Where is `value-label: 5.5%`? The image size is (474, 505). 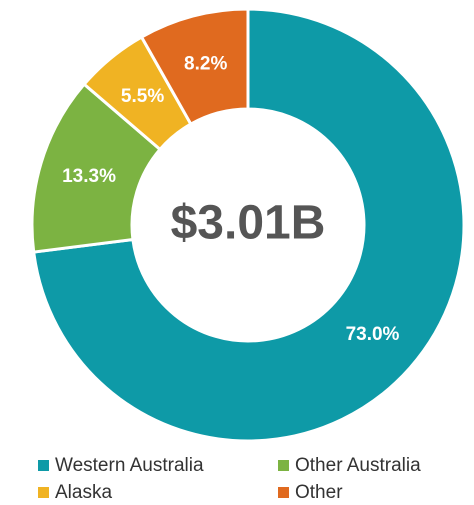 value-label: 5.5% is located at coordinates (142, 96).